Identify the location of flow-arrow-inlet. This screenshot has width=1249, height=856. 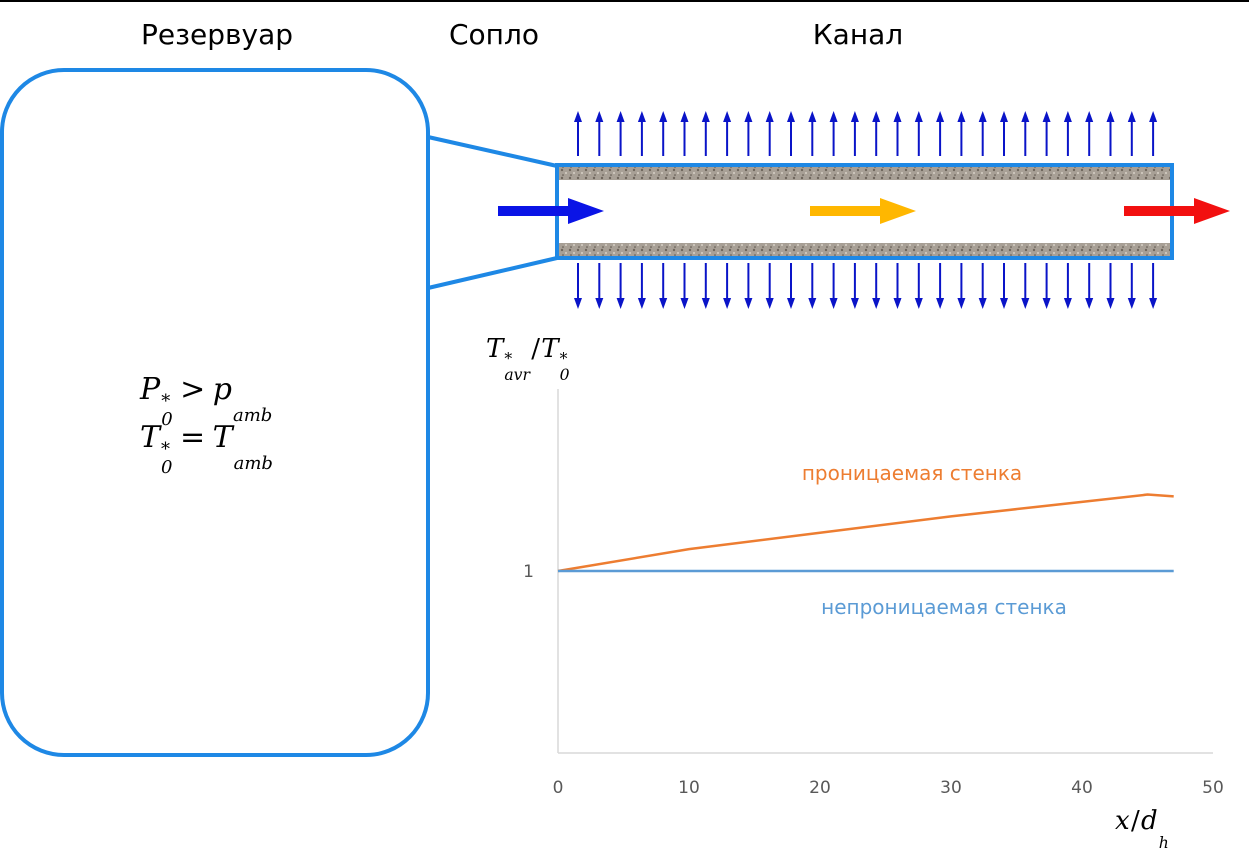
(551, 211).